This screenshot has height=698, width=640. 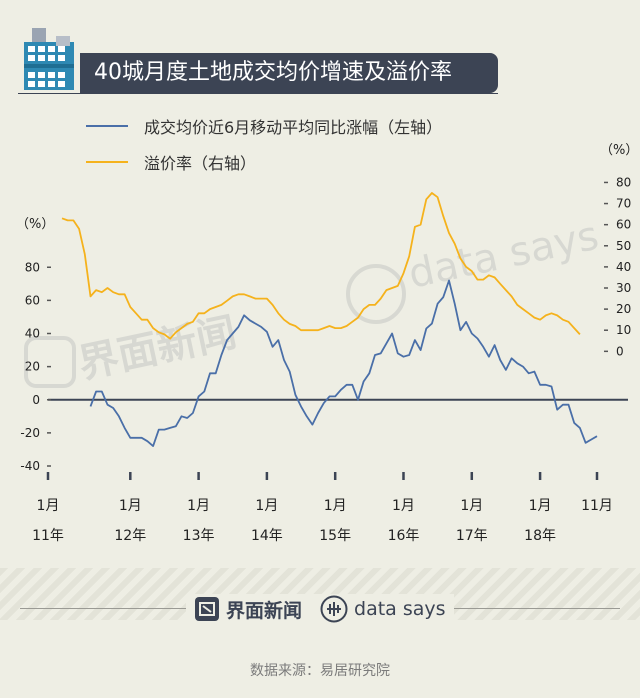 I want to click on footer-brand: 界面新闻 data says, so click(x=320, y=609).